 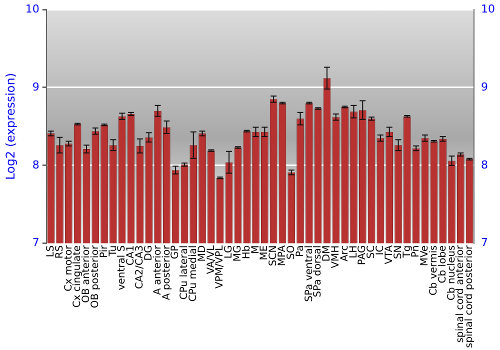 What do you see at coordinates (95, 276) in the screenshot?
I see `x-tick-label: OB posterior` at bounding box center [95, 276].